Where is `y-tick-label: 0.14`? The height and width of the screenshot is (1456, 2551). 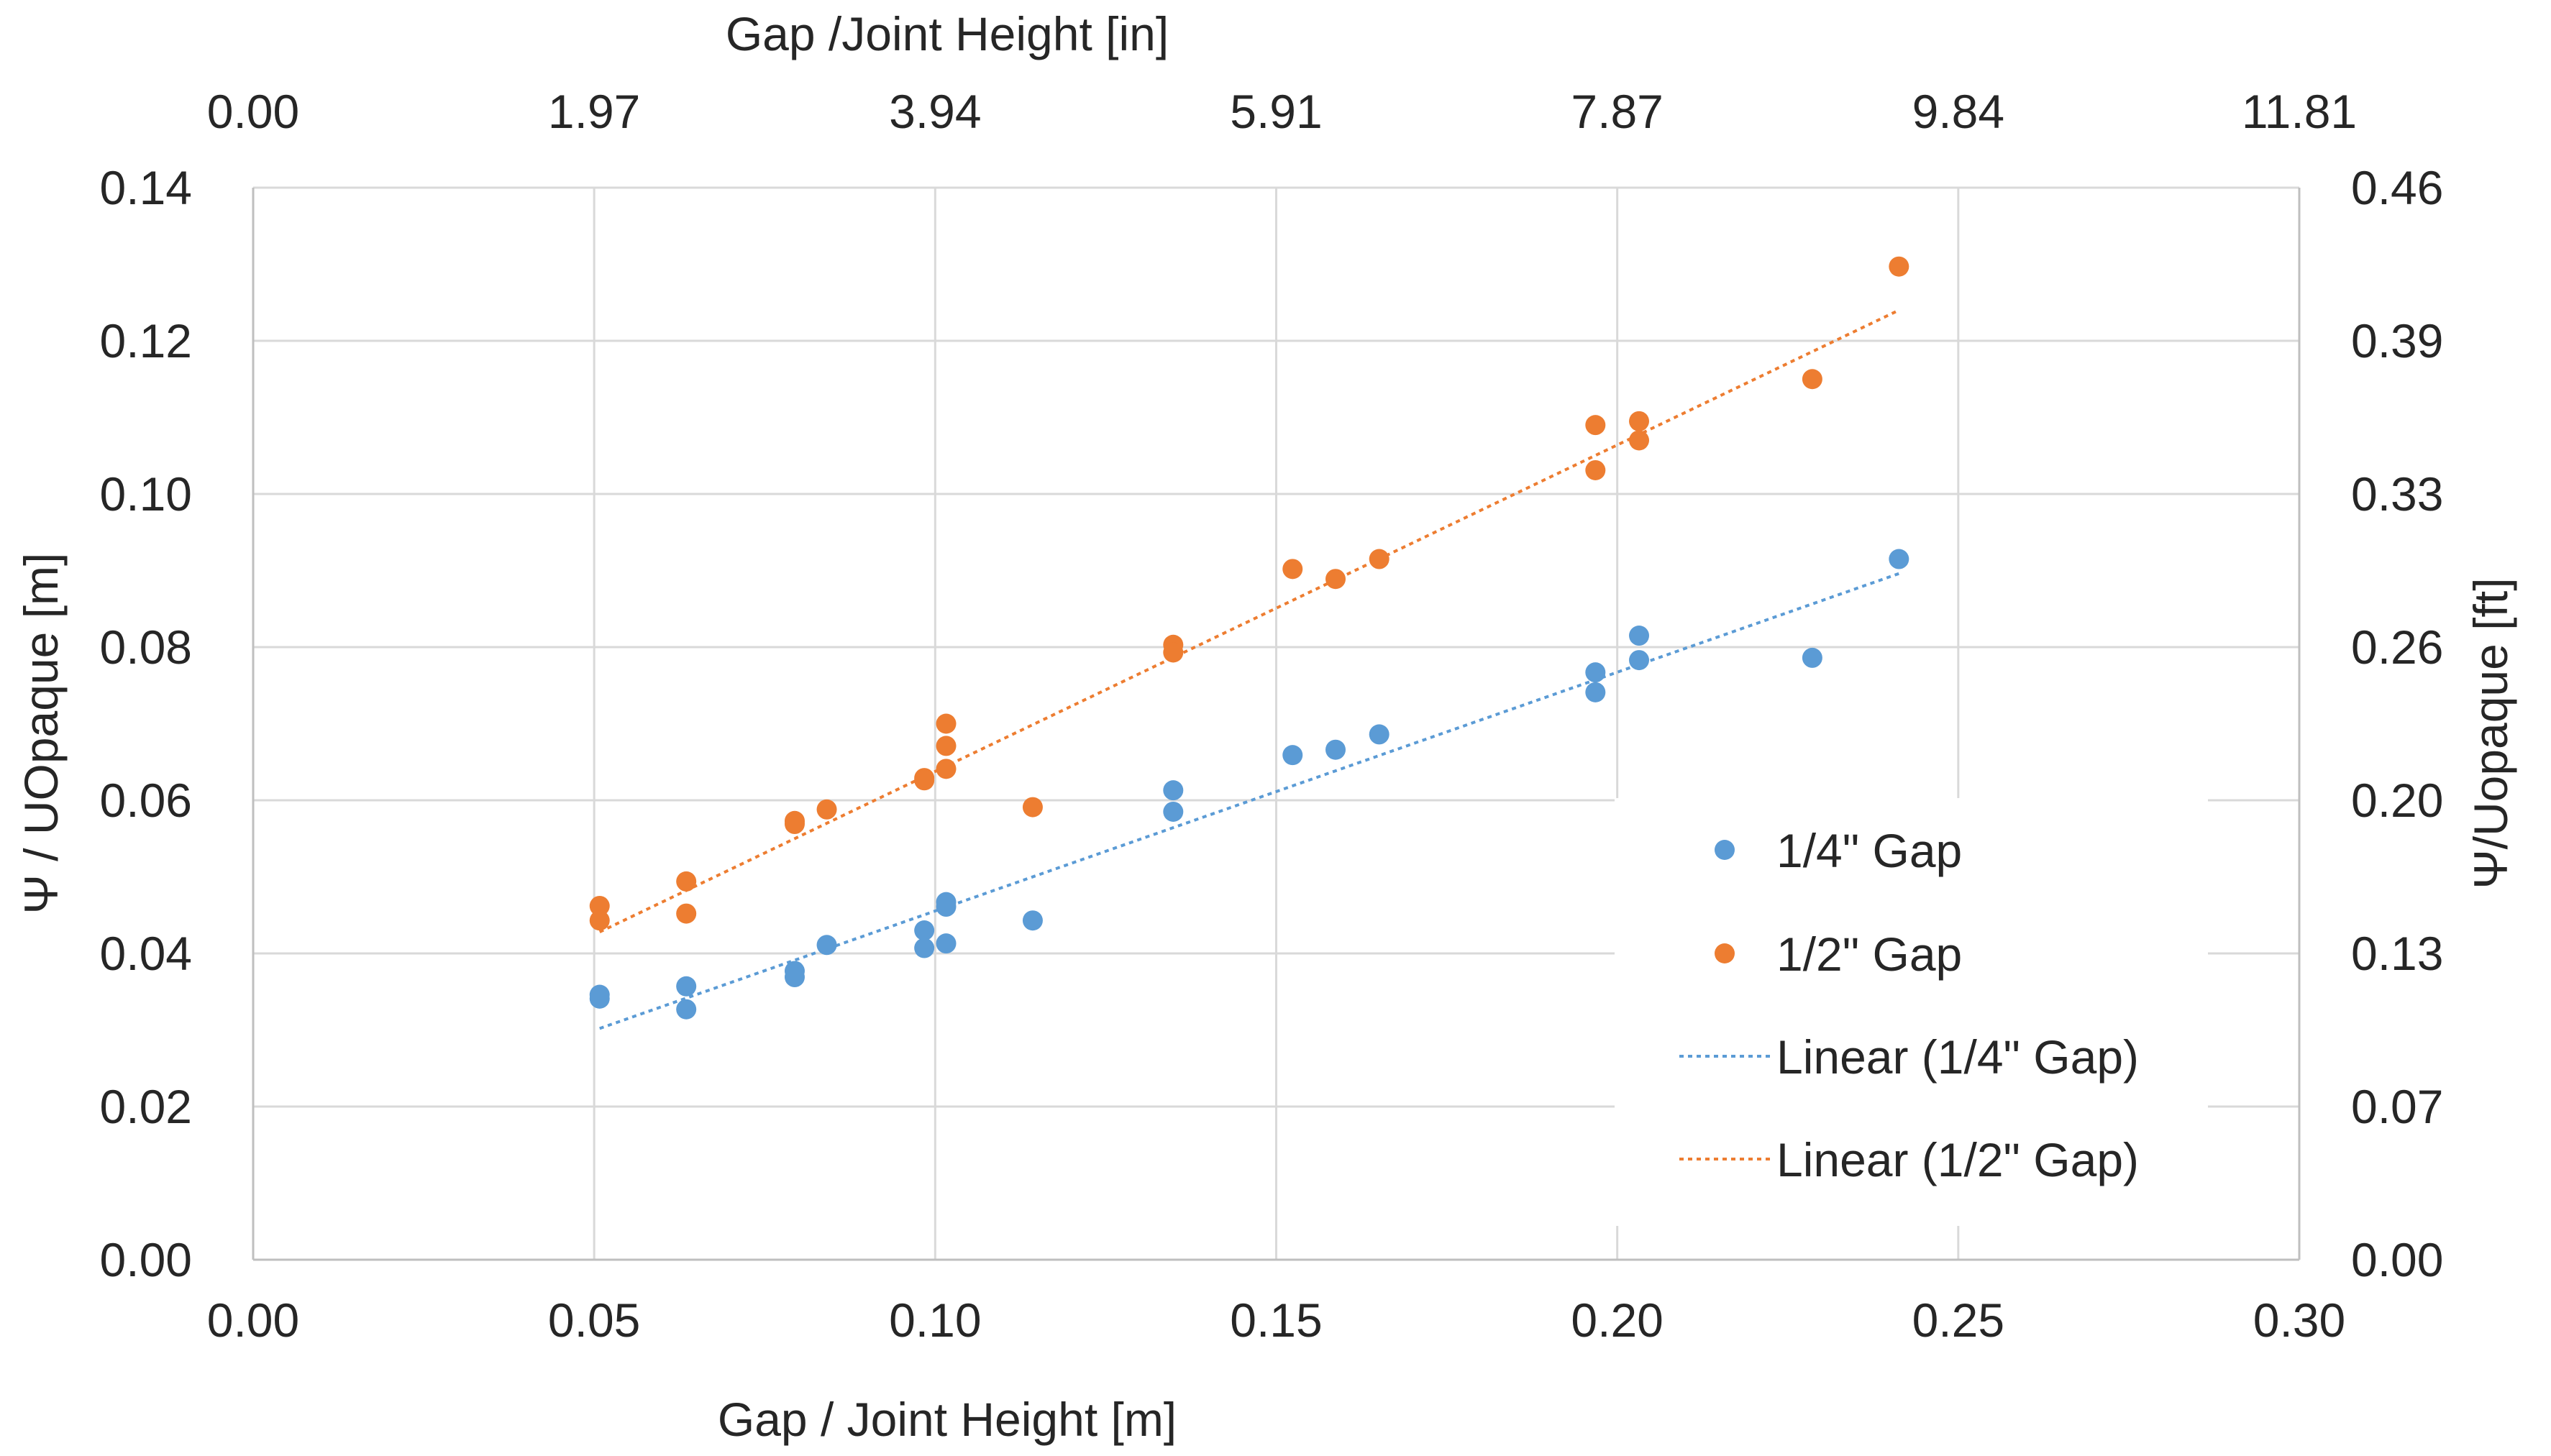 y-tick-label: 0.14 is located at coordinates (146, 187).